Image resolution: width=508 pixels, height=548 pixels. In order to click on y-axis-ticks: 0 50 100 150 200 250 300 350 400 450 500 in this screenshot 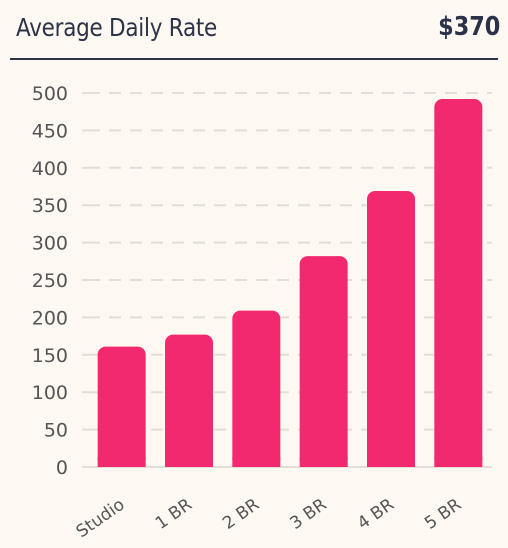, I will do `click(60, 281)`.